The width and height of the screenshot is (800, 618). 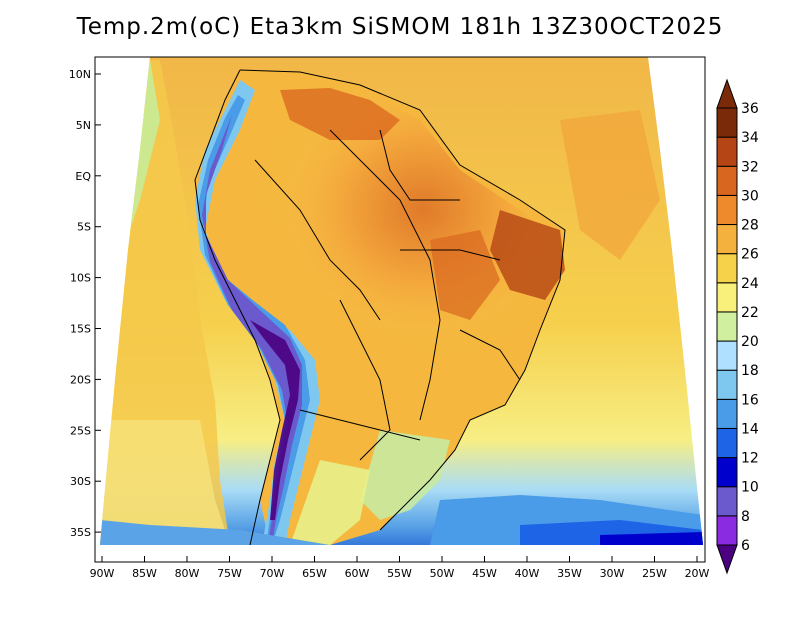 What do you see at coordinates (229, 573) in the screenshot?
I see `lon-tick-label: 75W` at bounding box center [229, 573].